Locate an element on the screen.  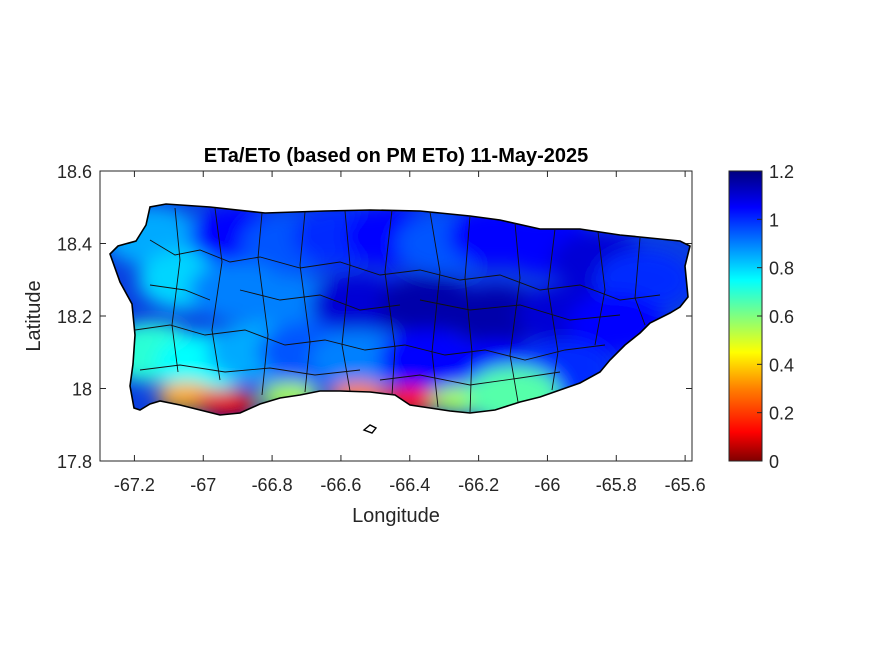
colorbar-tick-label: 0.8 is located at coordinates (781, 269).